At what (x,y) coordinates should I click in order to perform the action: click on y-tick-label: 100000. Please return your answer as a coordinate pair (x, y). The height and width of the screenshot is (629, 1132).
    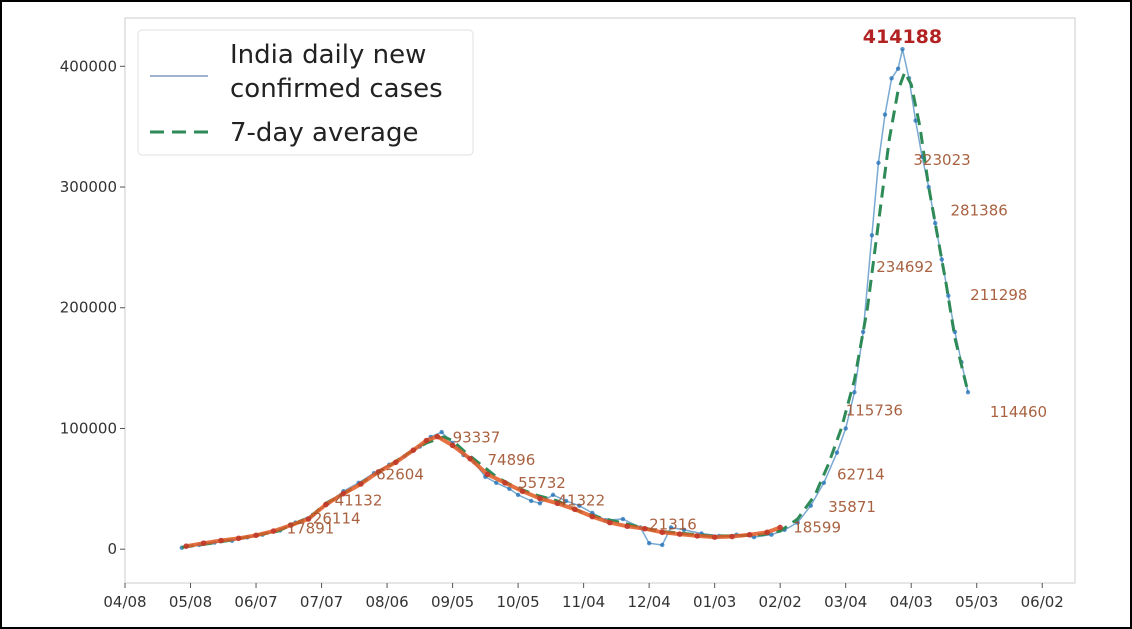
    Looking at the image, I should click on (88, 428).